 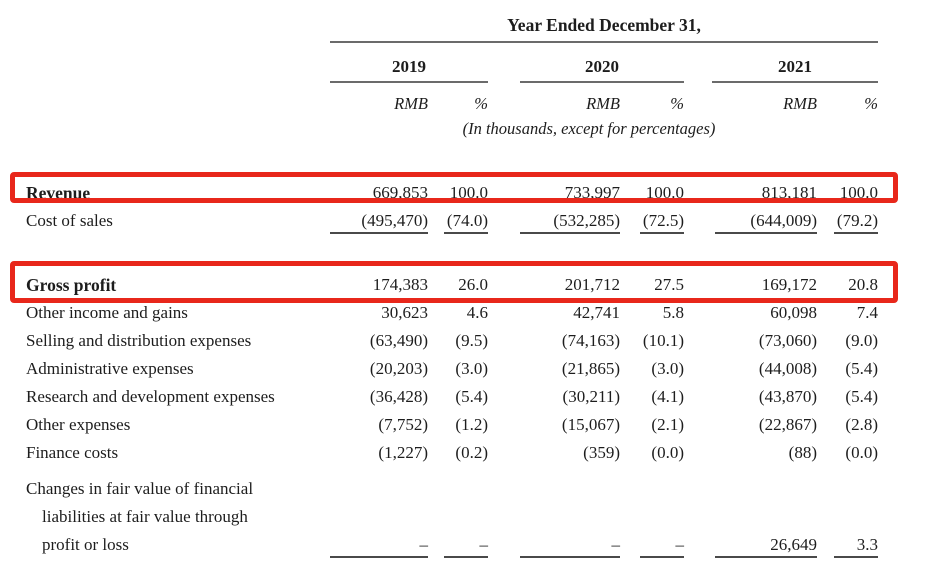 I want to click on table-row-fair-value-line1: Changes in fair value of financial, so click(x=475, y=489).